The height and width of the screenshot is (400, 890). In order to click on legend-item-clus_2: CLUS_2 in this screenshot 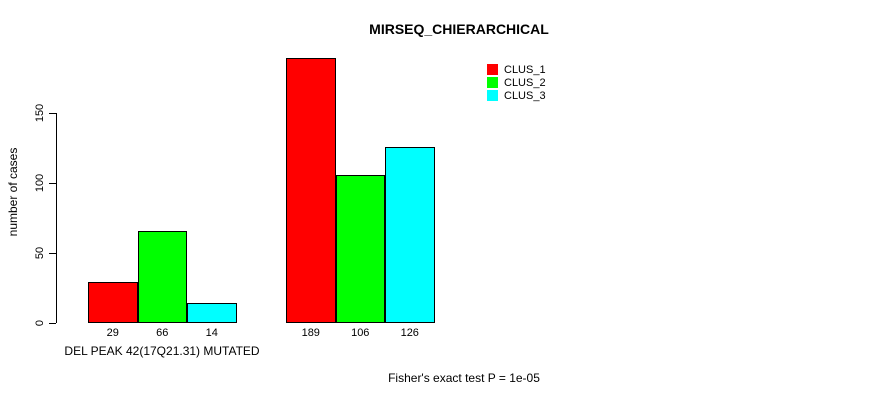, I will do `click(516, 82)`.